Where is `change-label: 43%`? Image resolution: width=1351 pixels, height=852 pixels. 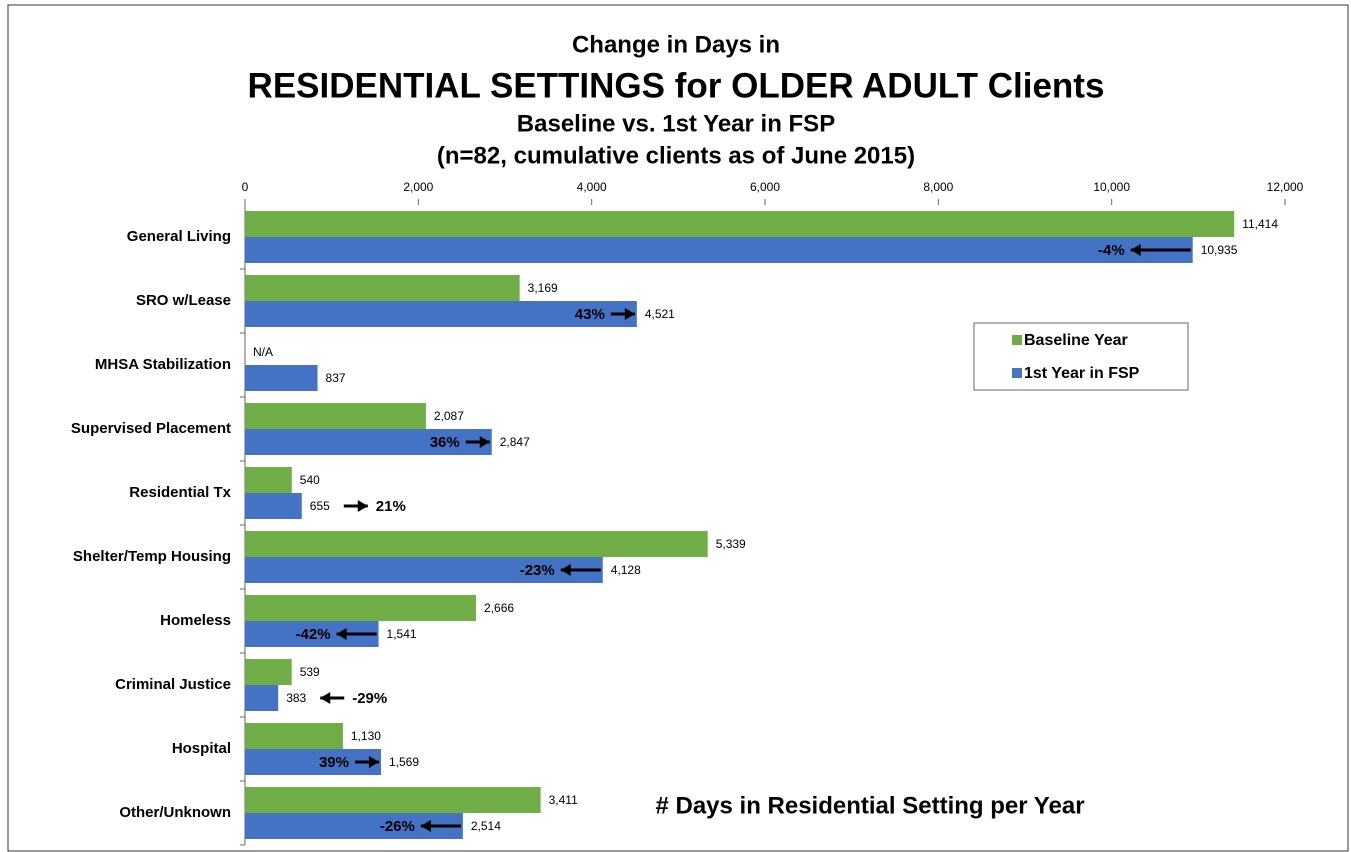
change-label: 43% is located at coordinates (590, 314).